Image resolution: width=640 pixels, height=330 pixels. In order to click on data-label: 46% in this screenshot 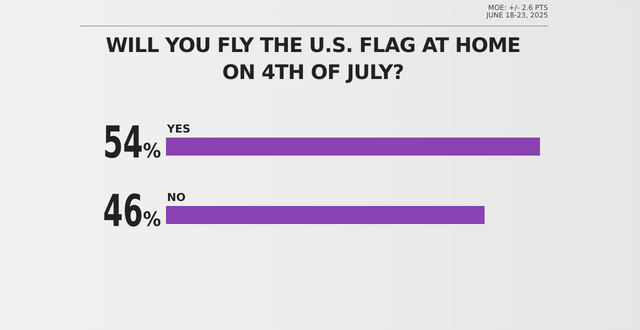, I will do `click(131, 211)`.